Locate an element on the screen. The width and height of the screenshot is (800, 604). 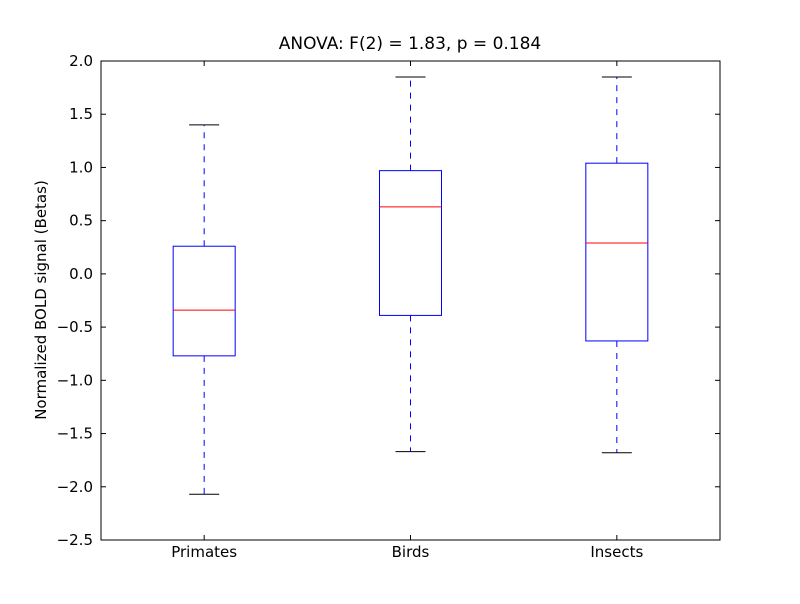
y-tick-label: 1.0 is located at coordinates (81, 167).